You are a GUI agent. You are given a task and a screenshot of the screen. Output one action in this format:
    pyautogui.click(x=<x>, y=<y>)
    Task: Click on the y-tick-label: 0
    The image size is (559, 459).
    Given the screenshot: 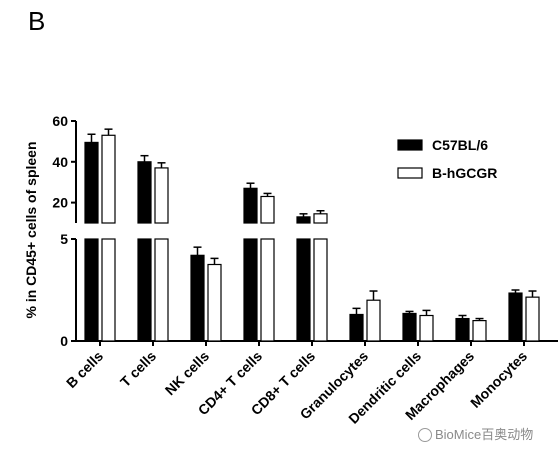 What is the action you would take?
    pyautogui.click(x=64, y=341)
    